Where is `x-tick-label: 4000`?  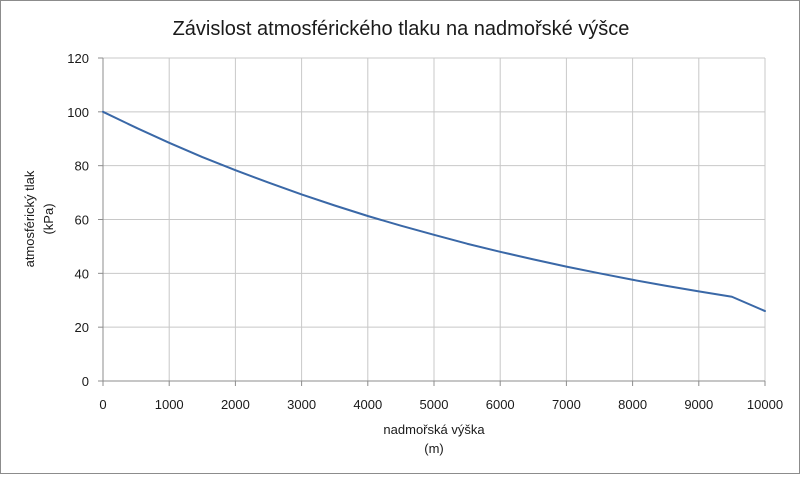
x-tick-label: 4000 is located at coordinates (367, 404).